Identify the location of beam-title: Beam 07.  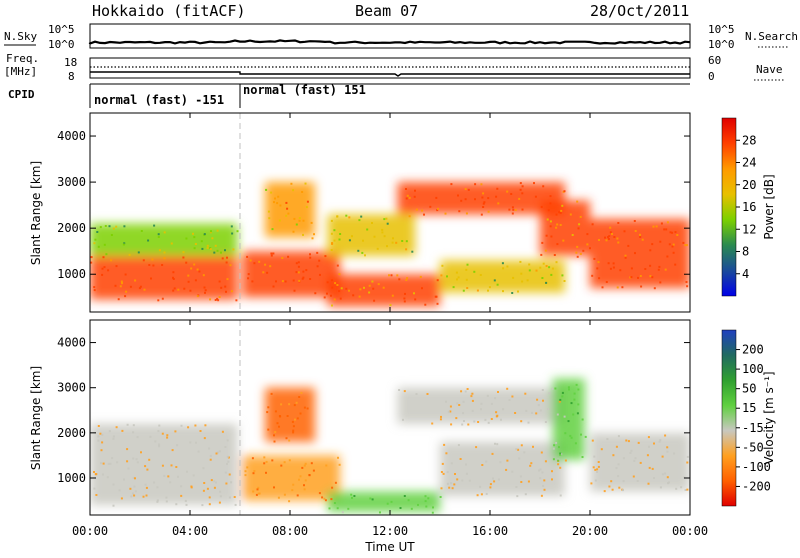
(386, 11).